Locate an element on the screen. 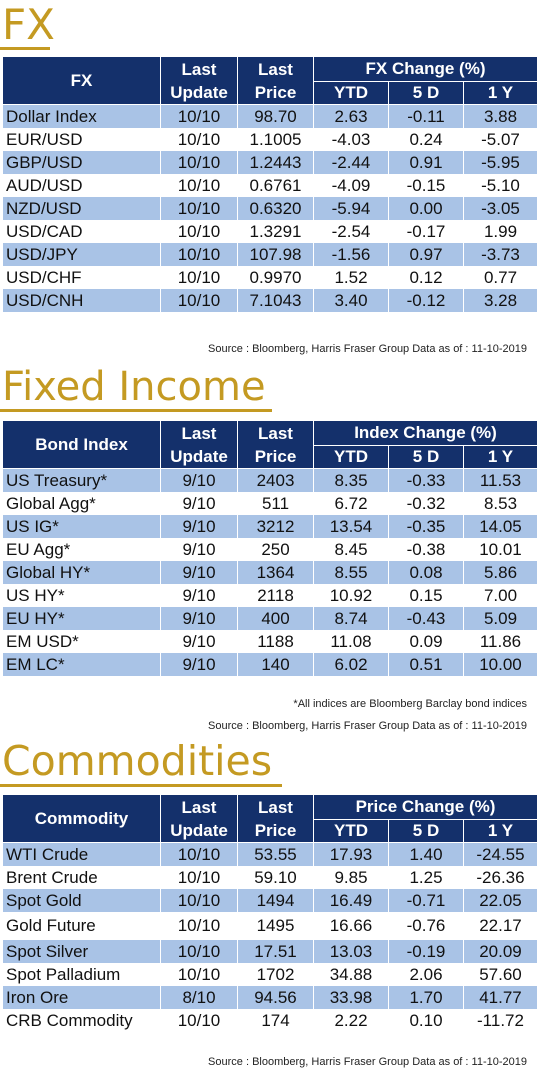 The width and height of the screenshot is (545, 1075). cell-1y: -26.36 is located at coordinates (500, 877).